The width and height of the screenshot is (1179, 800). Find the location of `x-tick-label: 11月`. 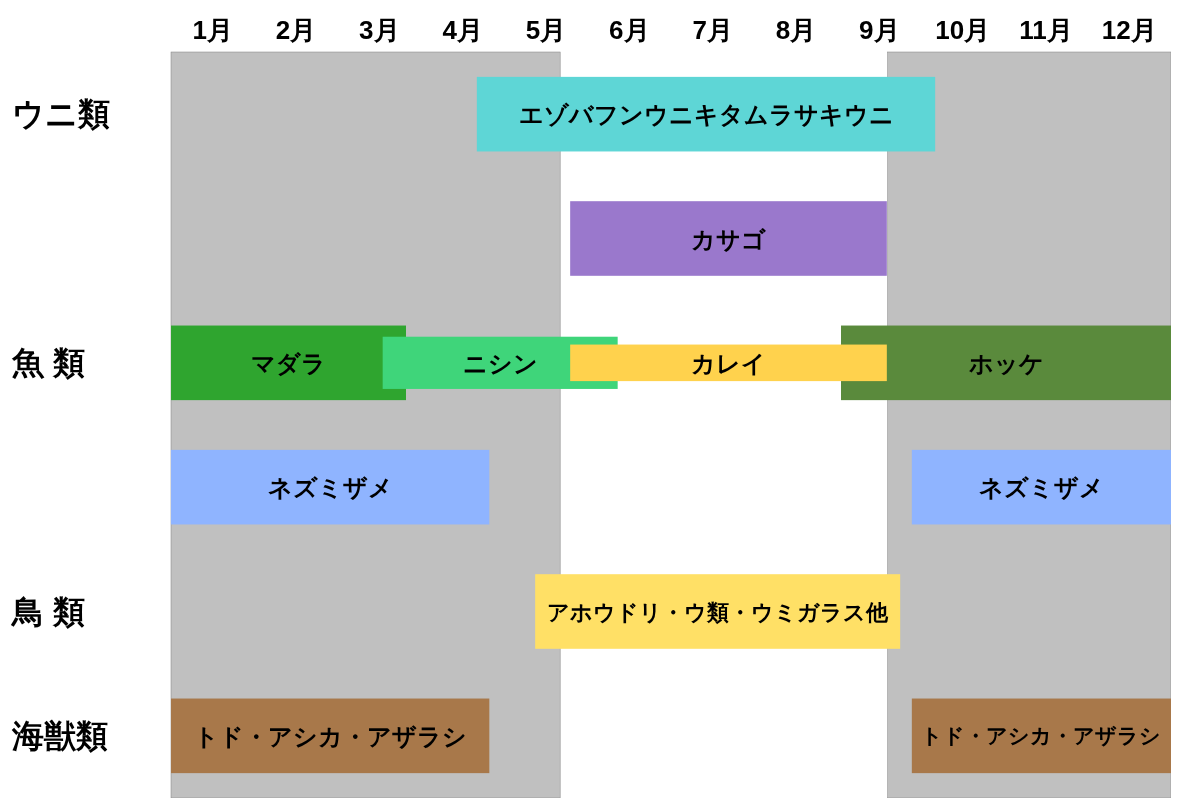

x-tick-label: 11月 is located at coordinates (1046, 30).